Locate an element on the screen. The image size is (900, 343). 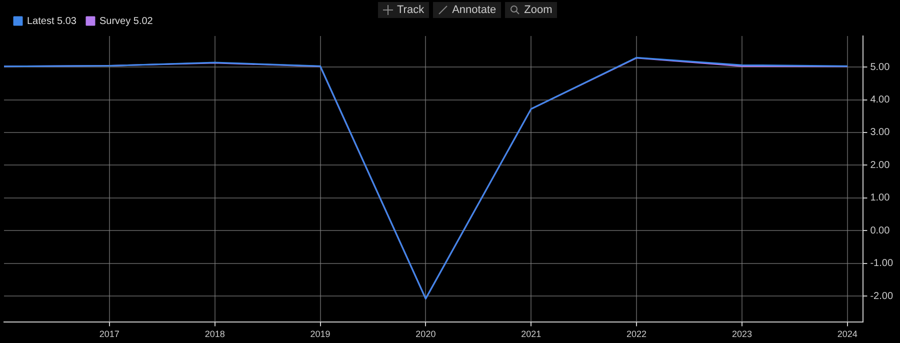
y-tick-label: -1.00 is located at coordinates (882, 264).